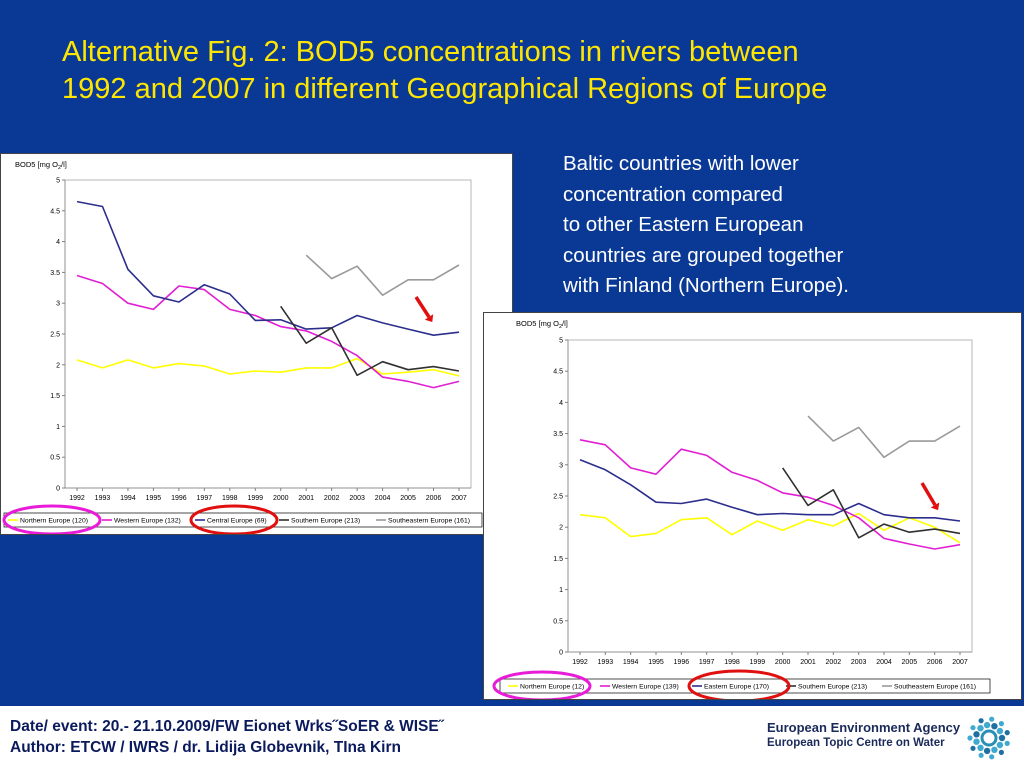  Describe the element at coordinates (205, 498) in the screenshot. I see `x-tick-label: 1997` at that location.